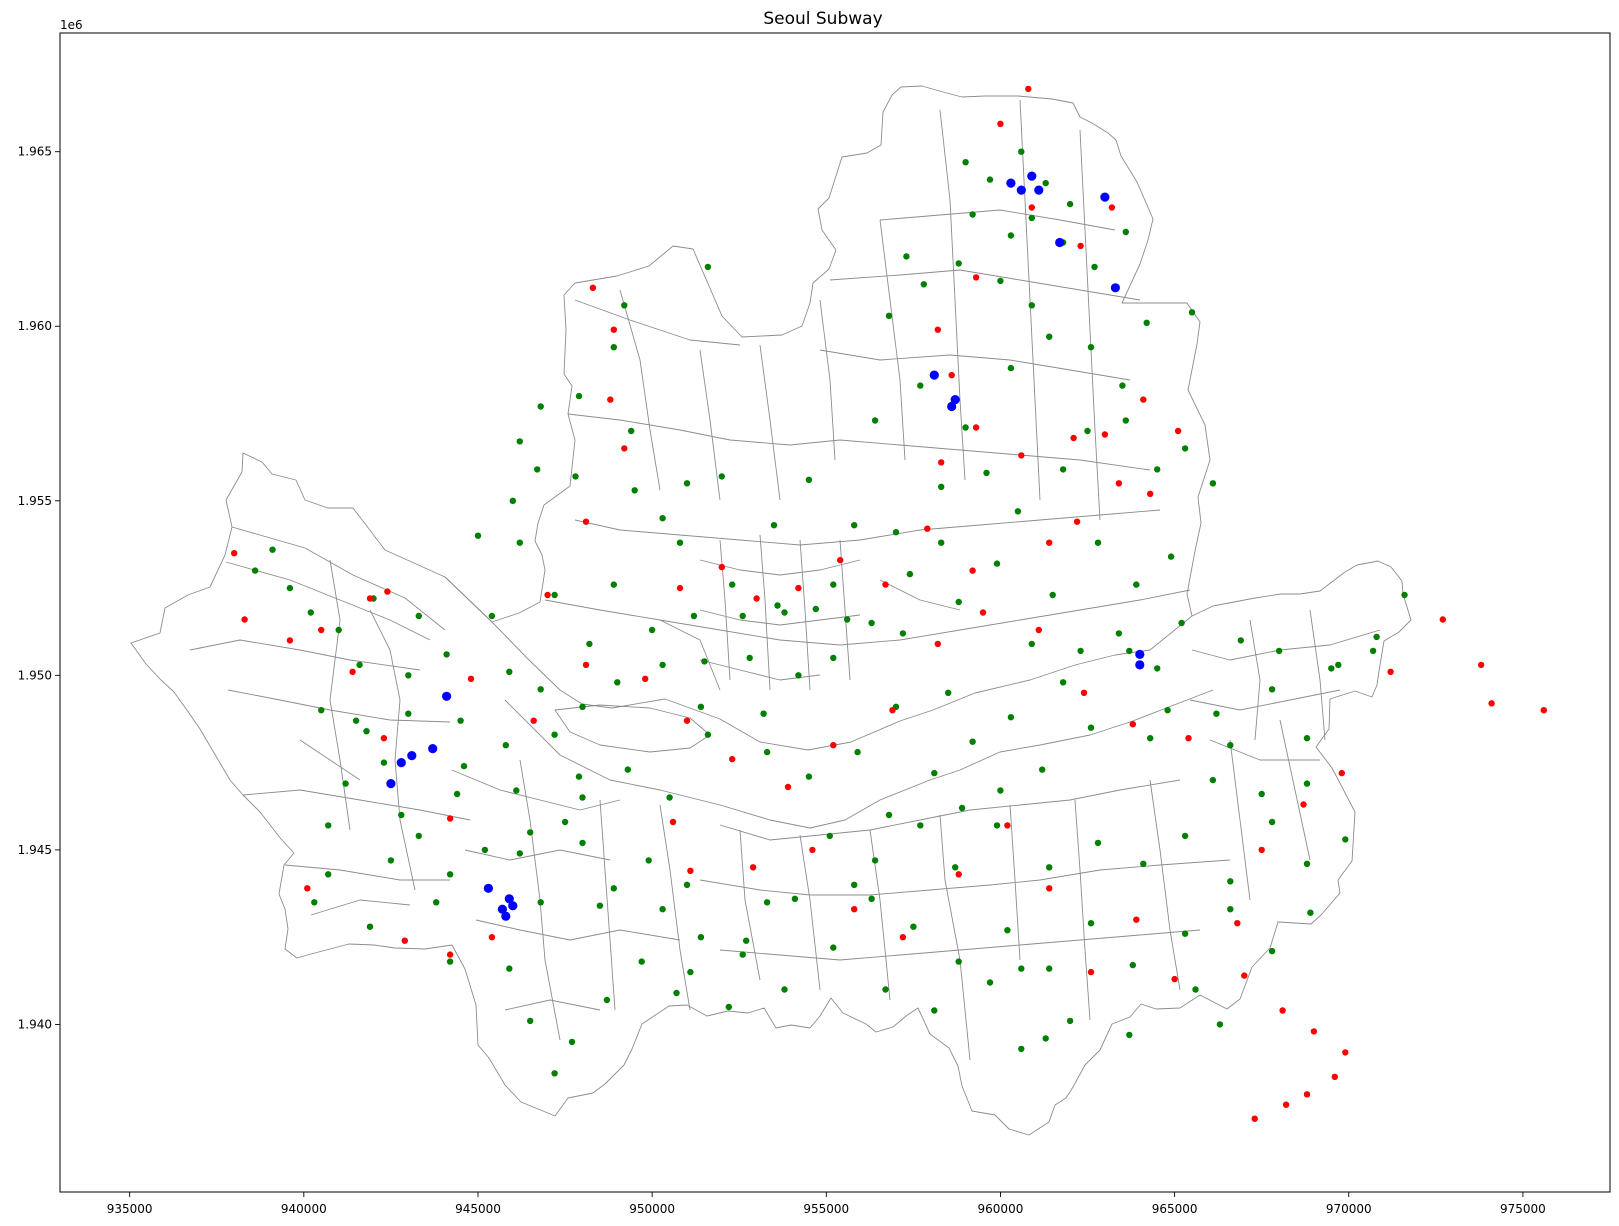 This screenshot has width=1619, height=1226. I want to click on han-river-north-bank, so click(818, 663).